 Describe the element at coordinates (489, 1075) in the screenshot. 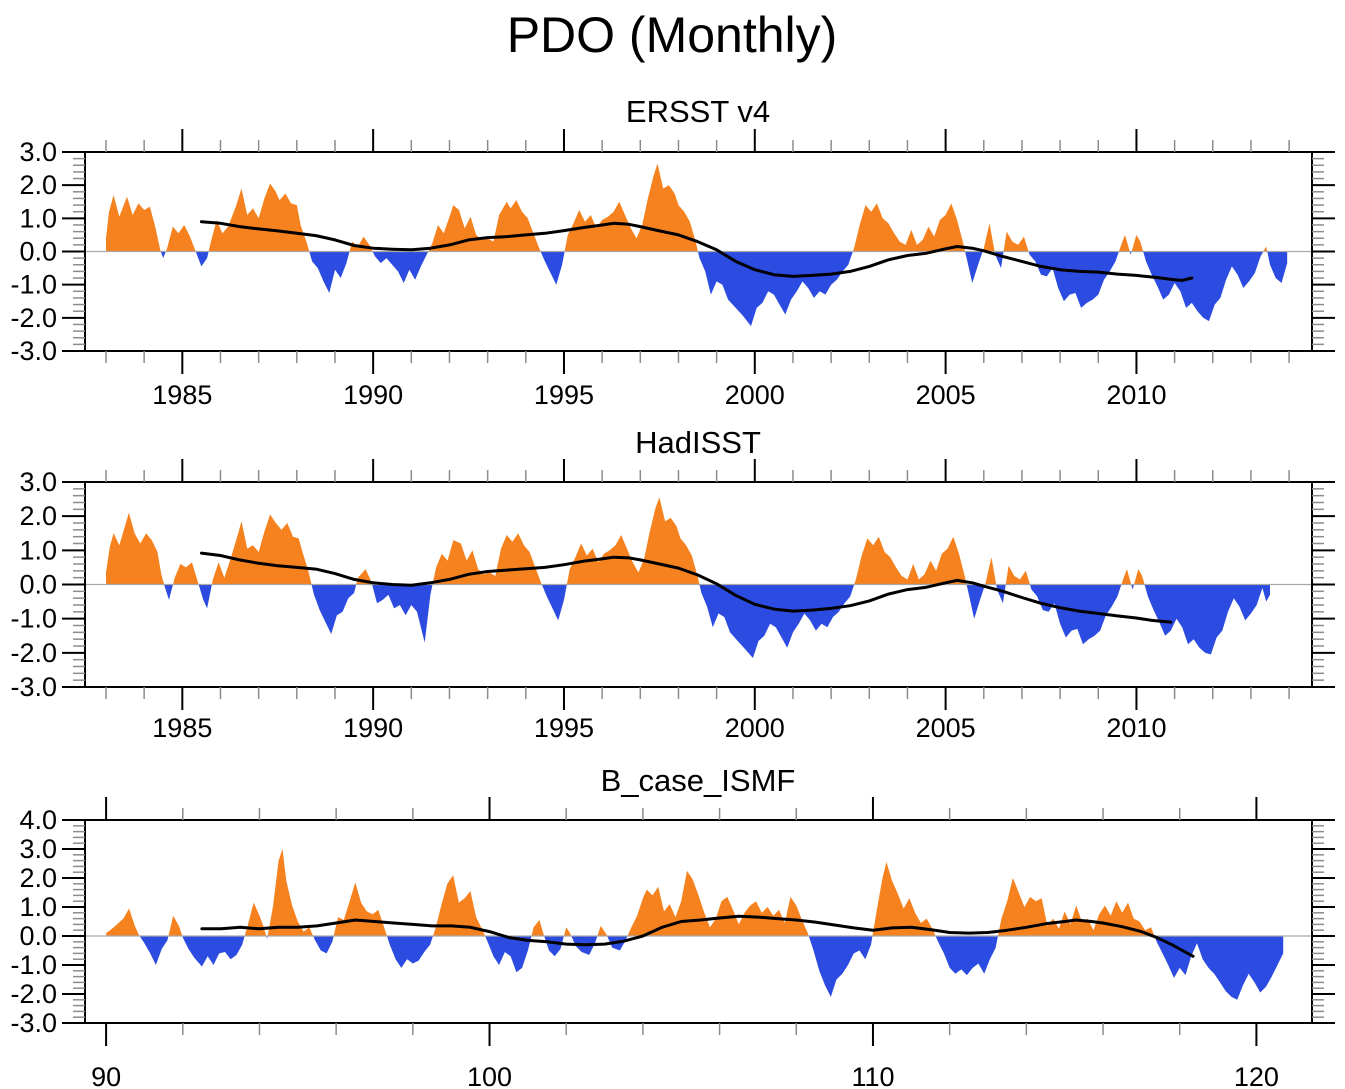

I see `x-tick-label: 100` at that location.